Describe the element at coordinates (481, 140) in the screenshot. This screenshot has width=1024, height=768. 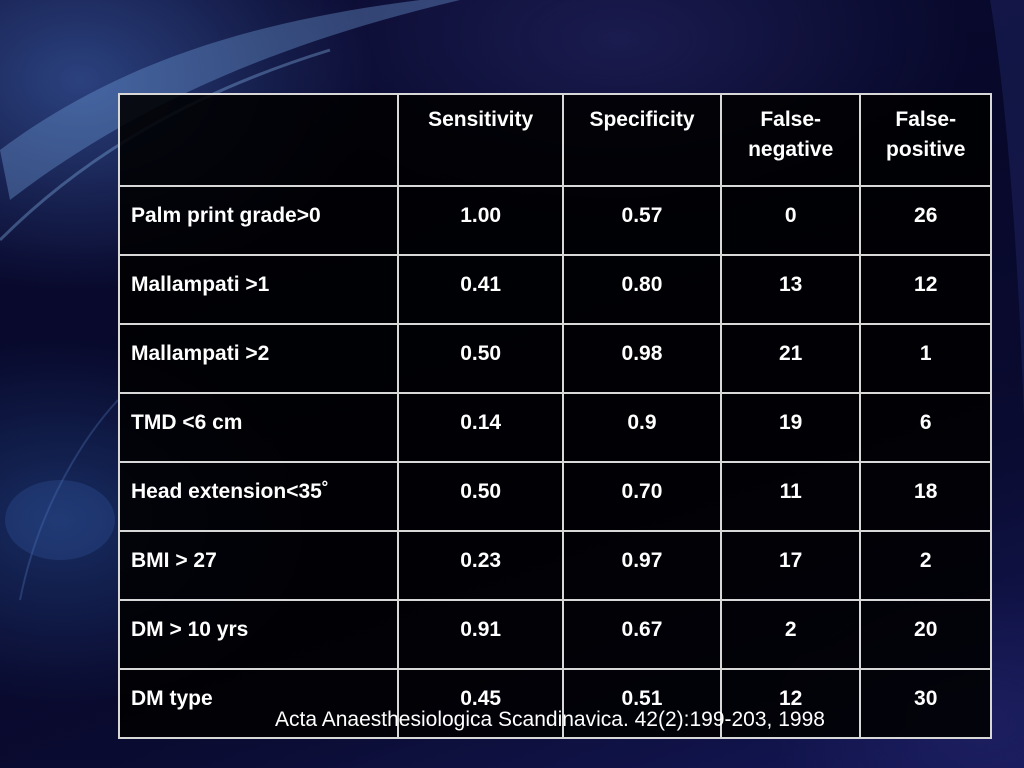
I see `header-sensitivity: Sensitivity` at that location.